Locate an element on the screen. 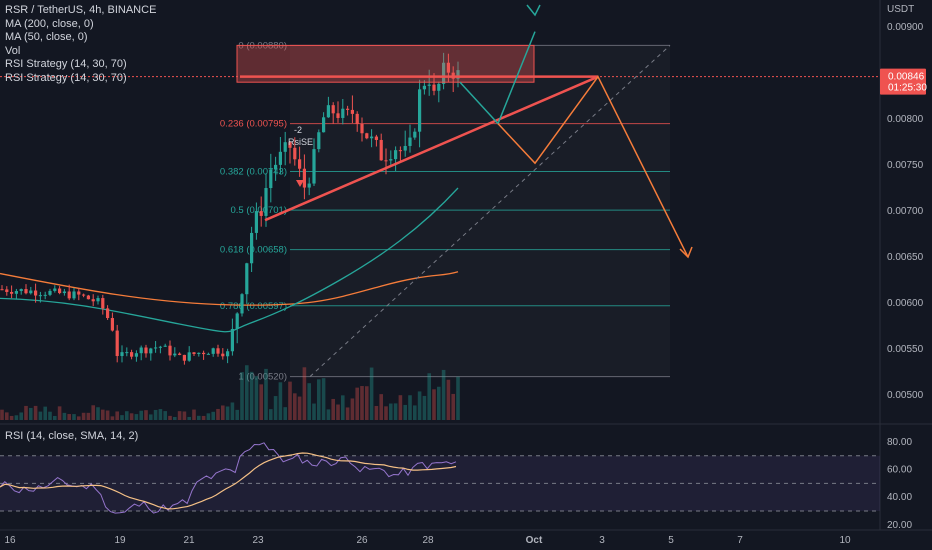  rsi-legend: RSI (14, close, SMA, 14, 2) is located at coordinates (72, 436).